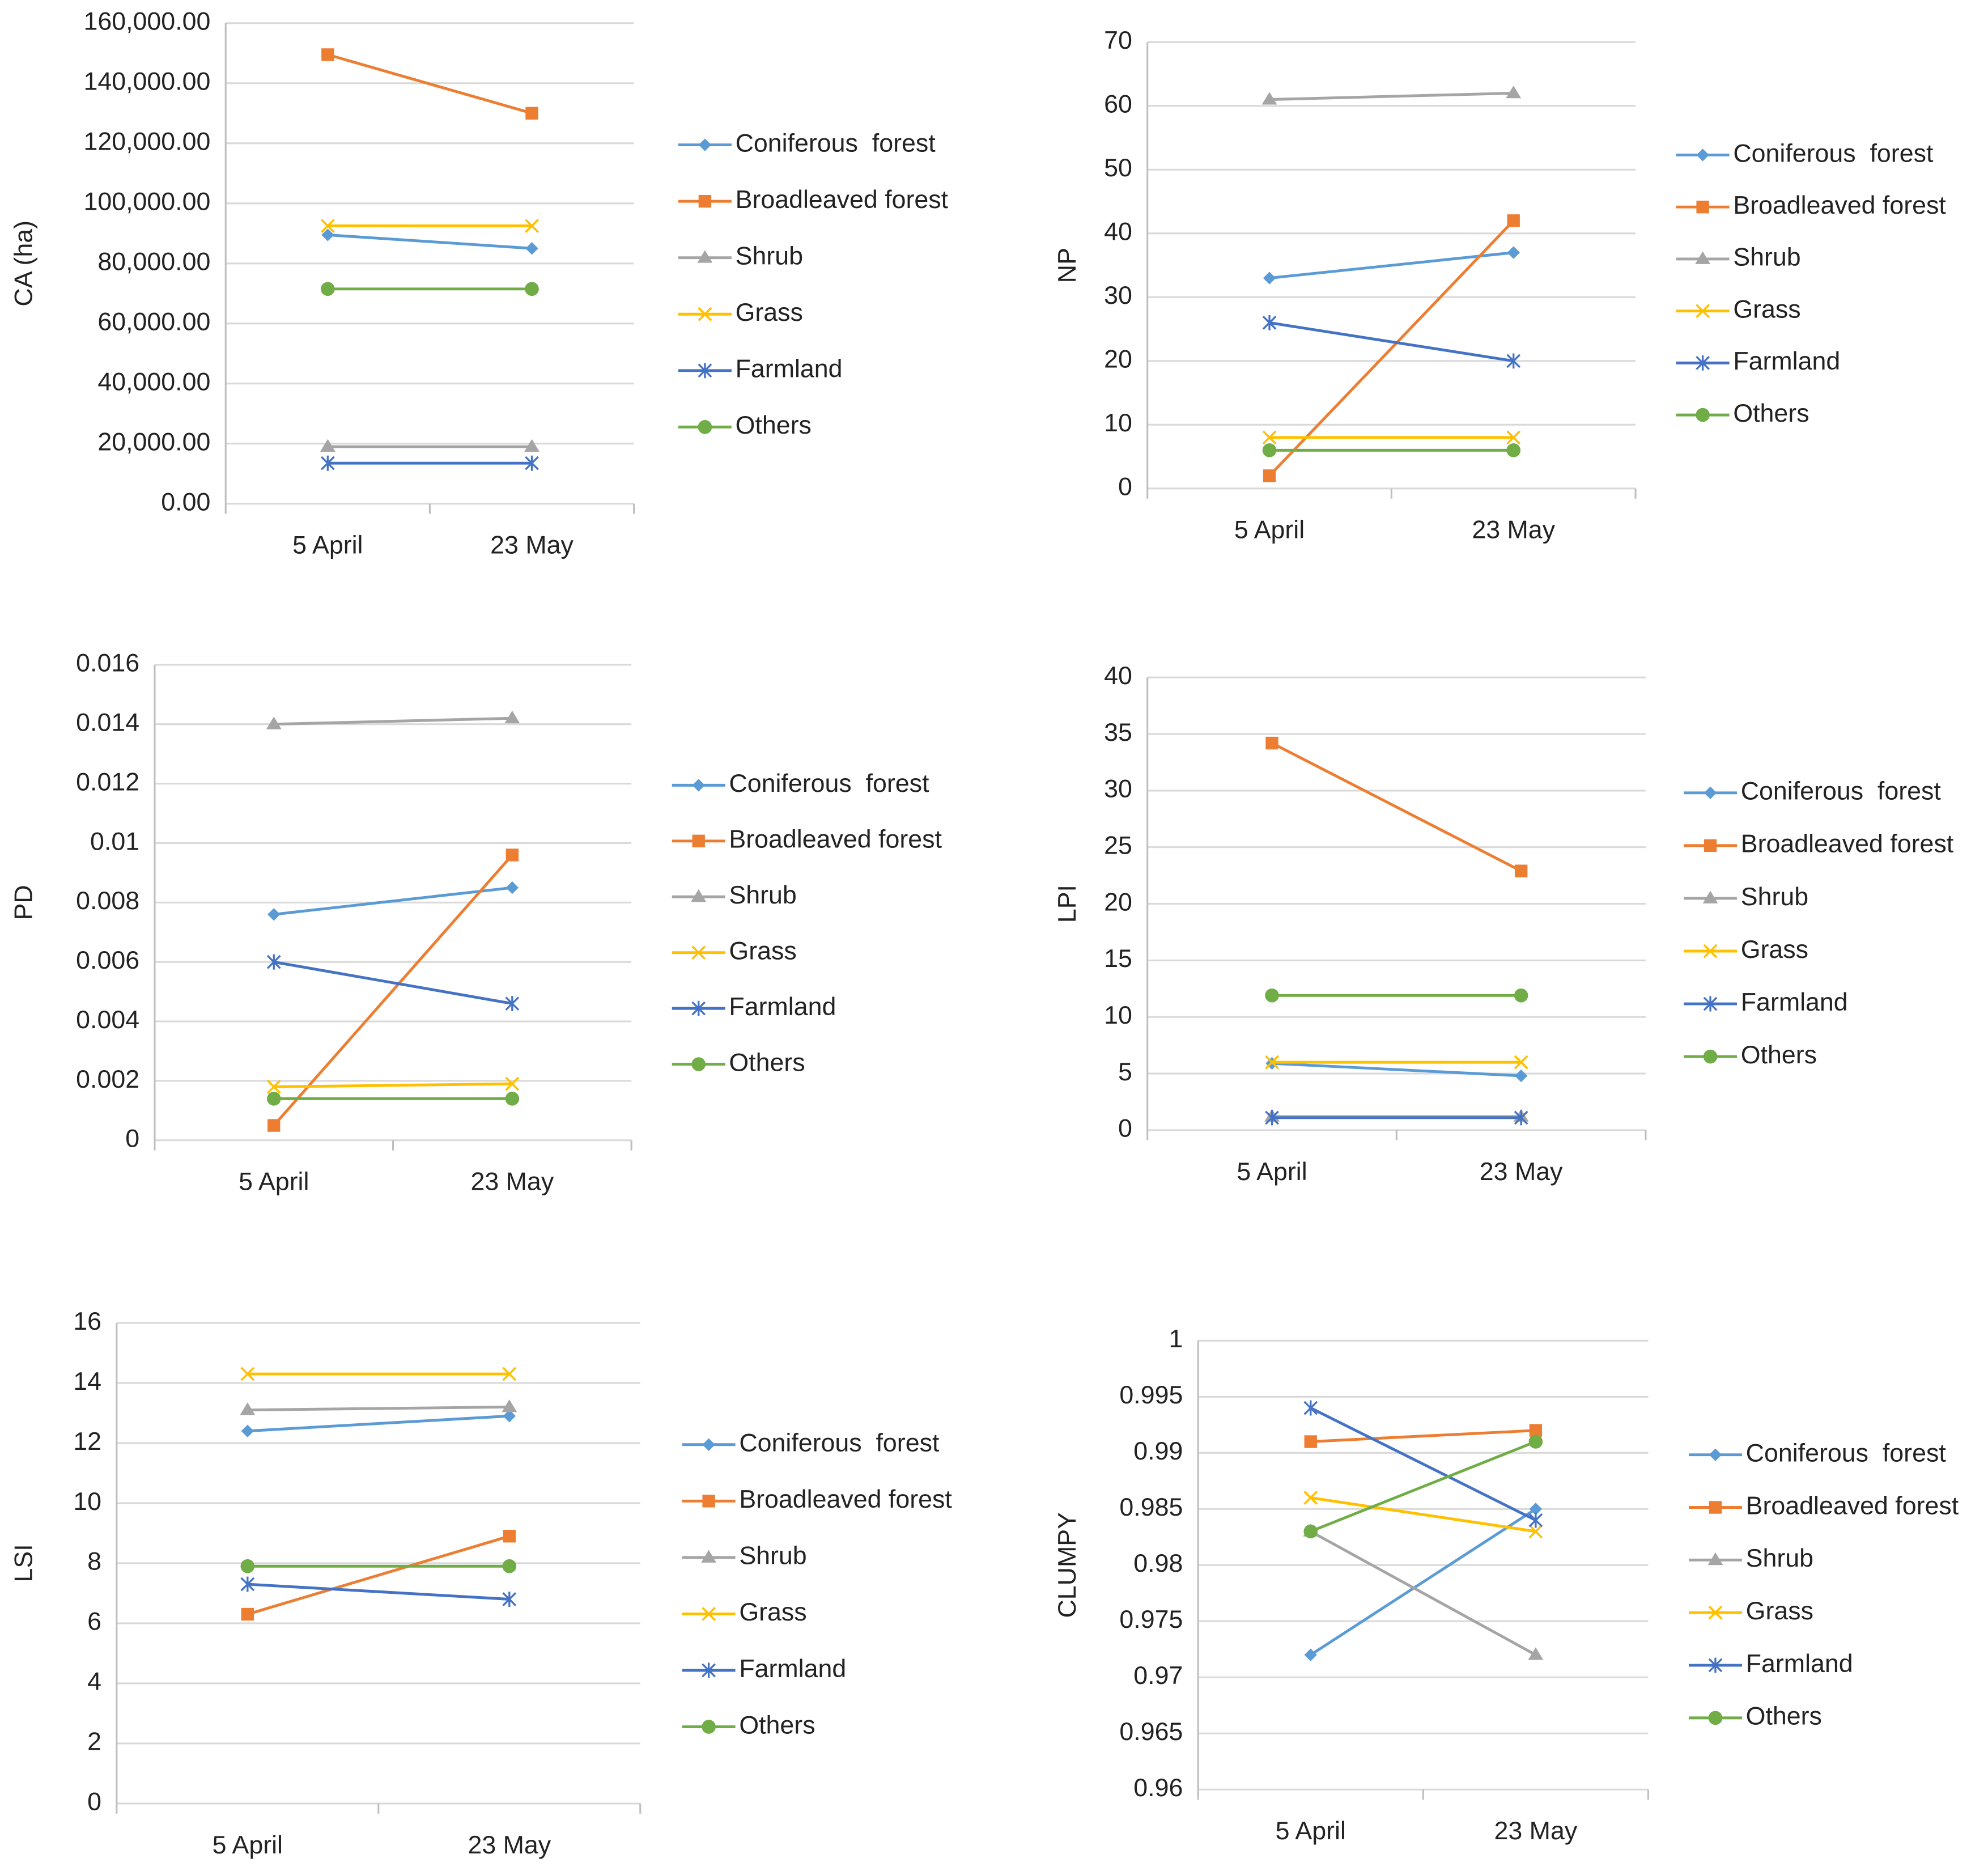  I want to click on y-tick-label: 4, so click(94, 1682).